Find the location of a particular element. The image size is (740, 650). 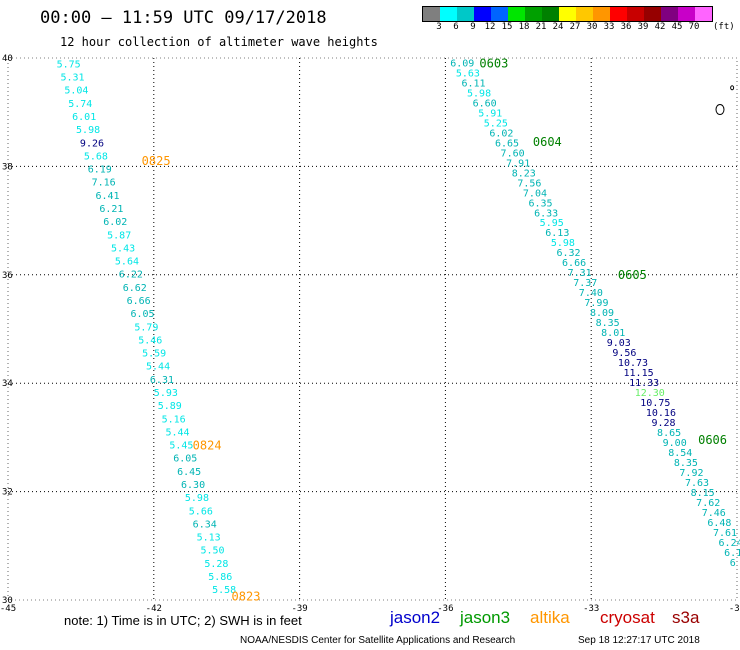

y-tick-label: 34 is located at coordinates (7, 384).